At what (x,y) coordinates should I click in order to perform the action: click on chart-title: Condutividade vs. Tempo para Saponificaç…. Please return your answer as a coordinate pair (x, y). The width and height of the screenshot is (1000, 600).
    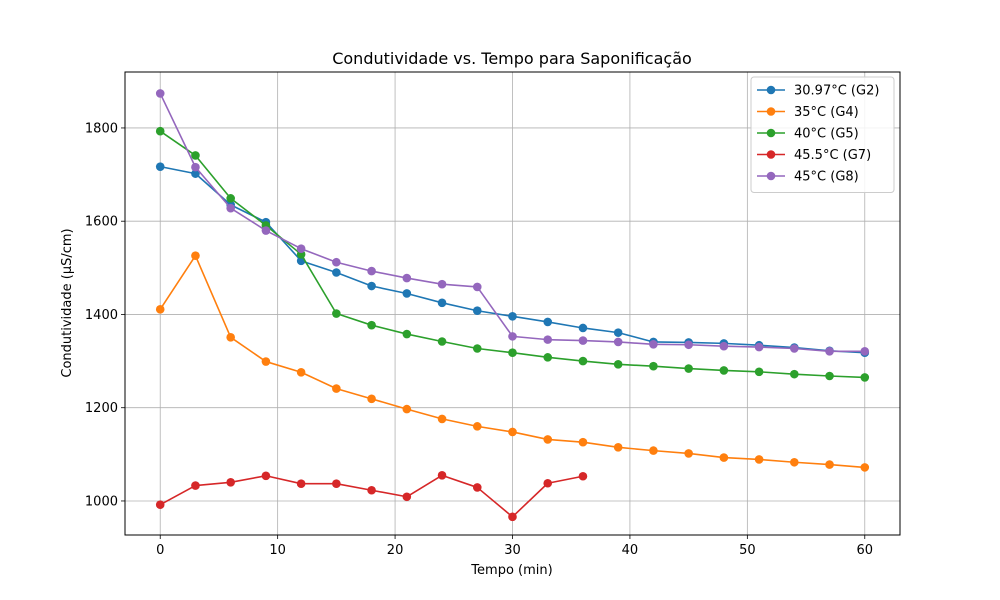
    Looking at the image, I should click on (512, 58).